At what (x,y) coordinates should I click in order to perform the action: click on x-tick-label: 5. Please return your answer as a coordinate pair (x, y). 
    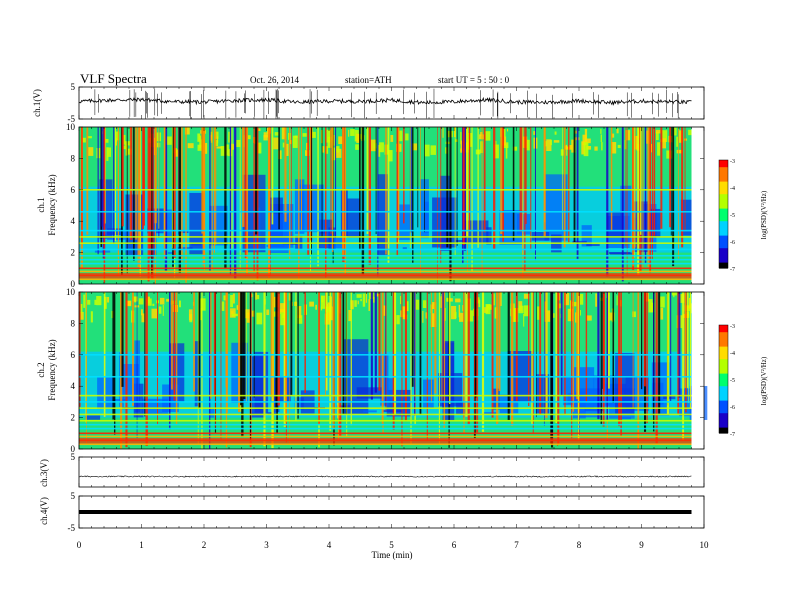
    Looking at the image, I should click on (391, 545).